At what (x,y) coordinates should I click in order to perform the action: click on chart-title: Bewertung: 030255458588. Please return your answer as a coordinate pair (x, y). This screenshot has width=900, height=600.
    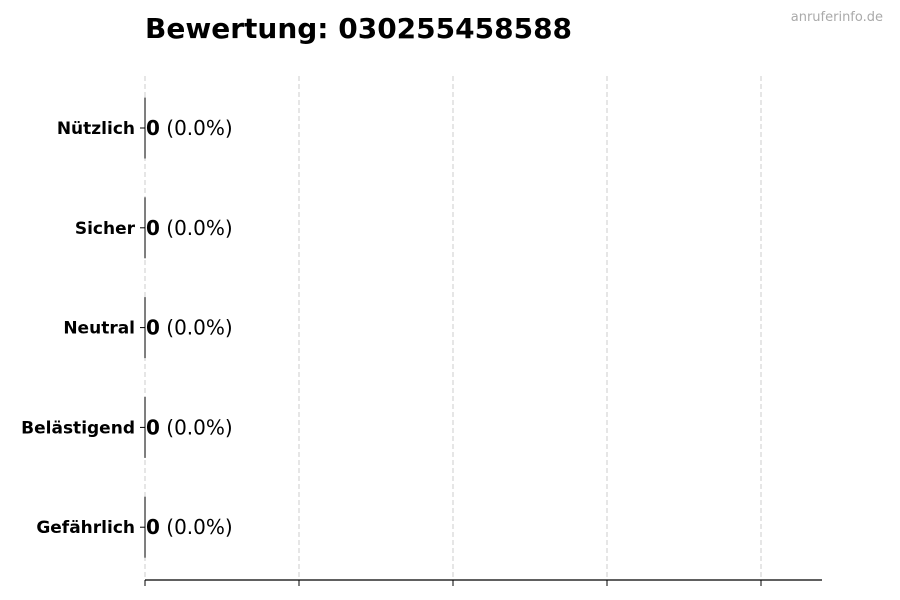
    Looking at the image, I should click on (359, 28).